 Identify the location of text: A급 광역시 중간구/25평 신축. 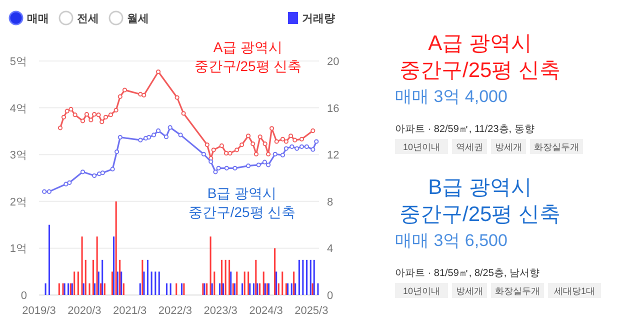
(480, 57).